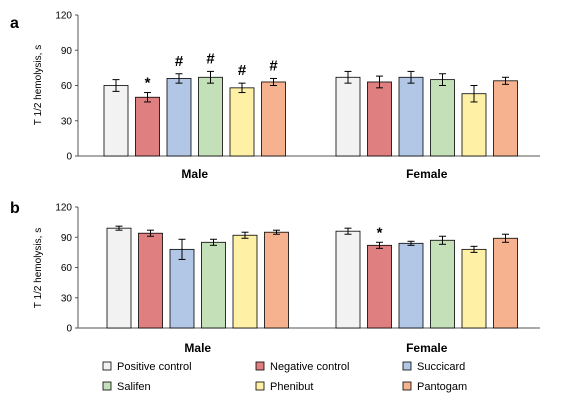 The image size is (567, 413). What do you see at coordinates (134, 387) in the screenshot?
I see `legend-label-salifen: Salifen` at bounding box center [134, 387].